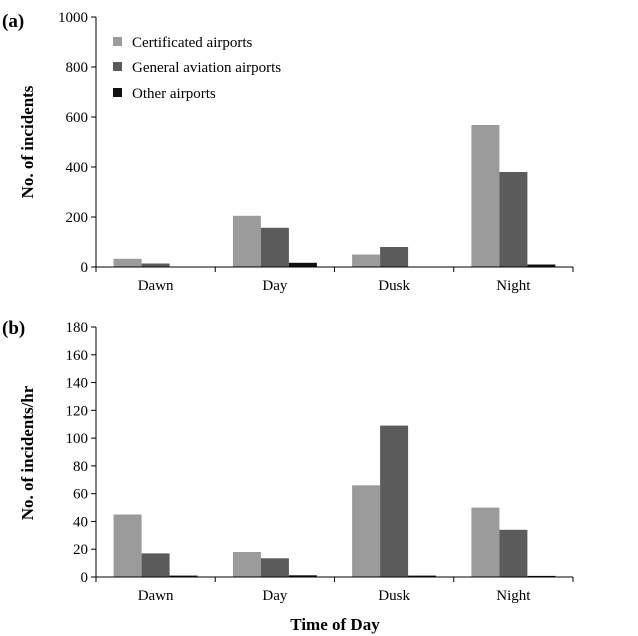 The image size is (638, 636). I want to click on bar-b-night-general-aviation, so click(513, 553).